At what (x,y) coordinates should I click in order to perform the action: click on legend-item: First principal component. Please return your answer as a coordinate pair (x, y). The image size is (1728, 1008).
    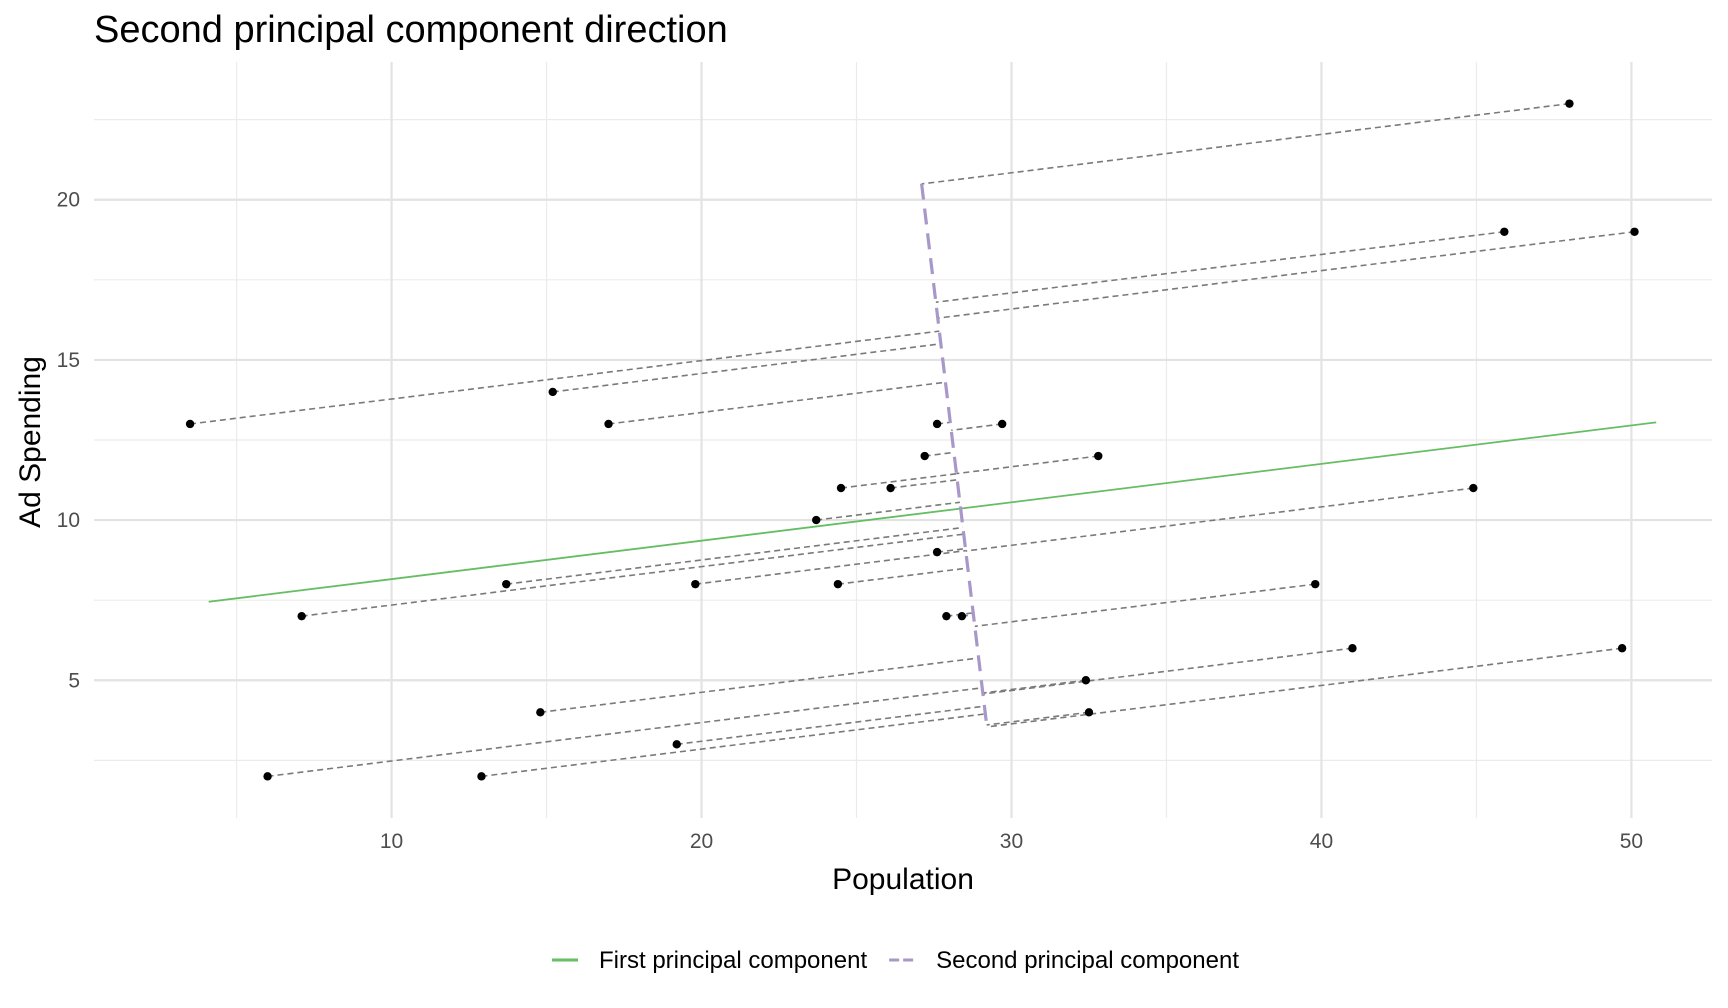
    Looking at the image, I should click on (709, 960).